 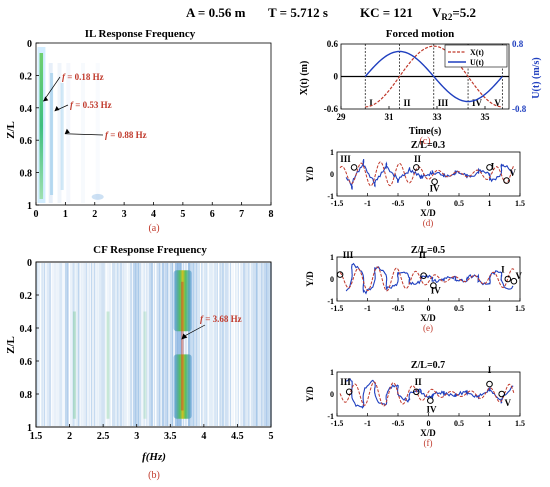 I want to click on traj-xtick-f-1: 1, so click(x=490, y=423).